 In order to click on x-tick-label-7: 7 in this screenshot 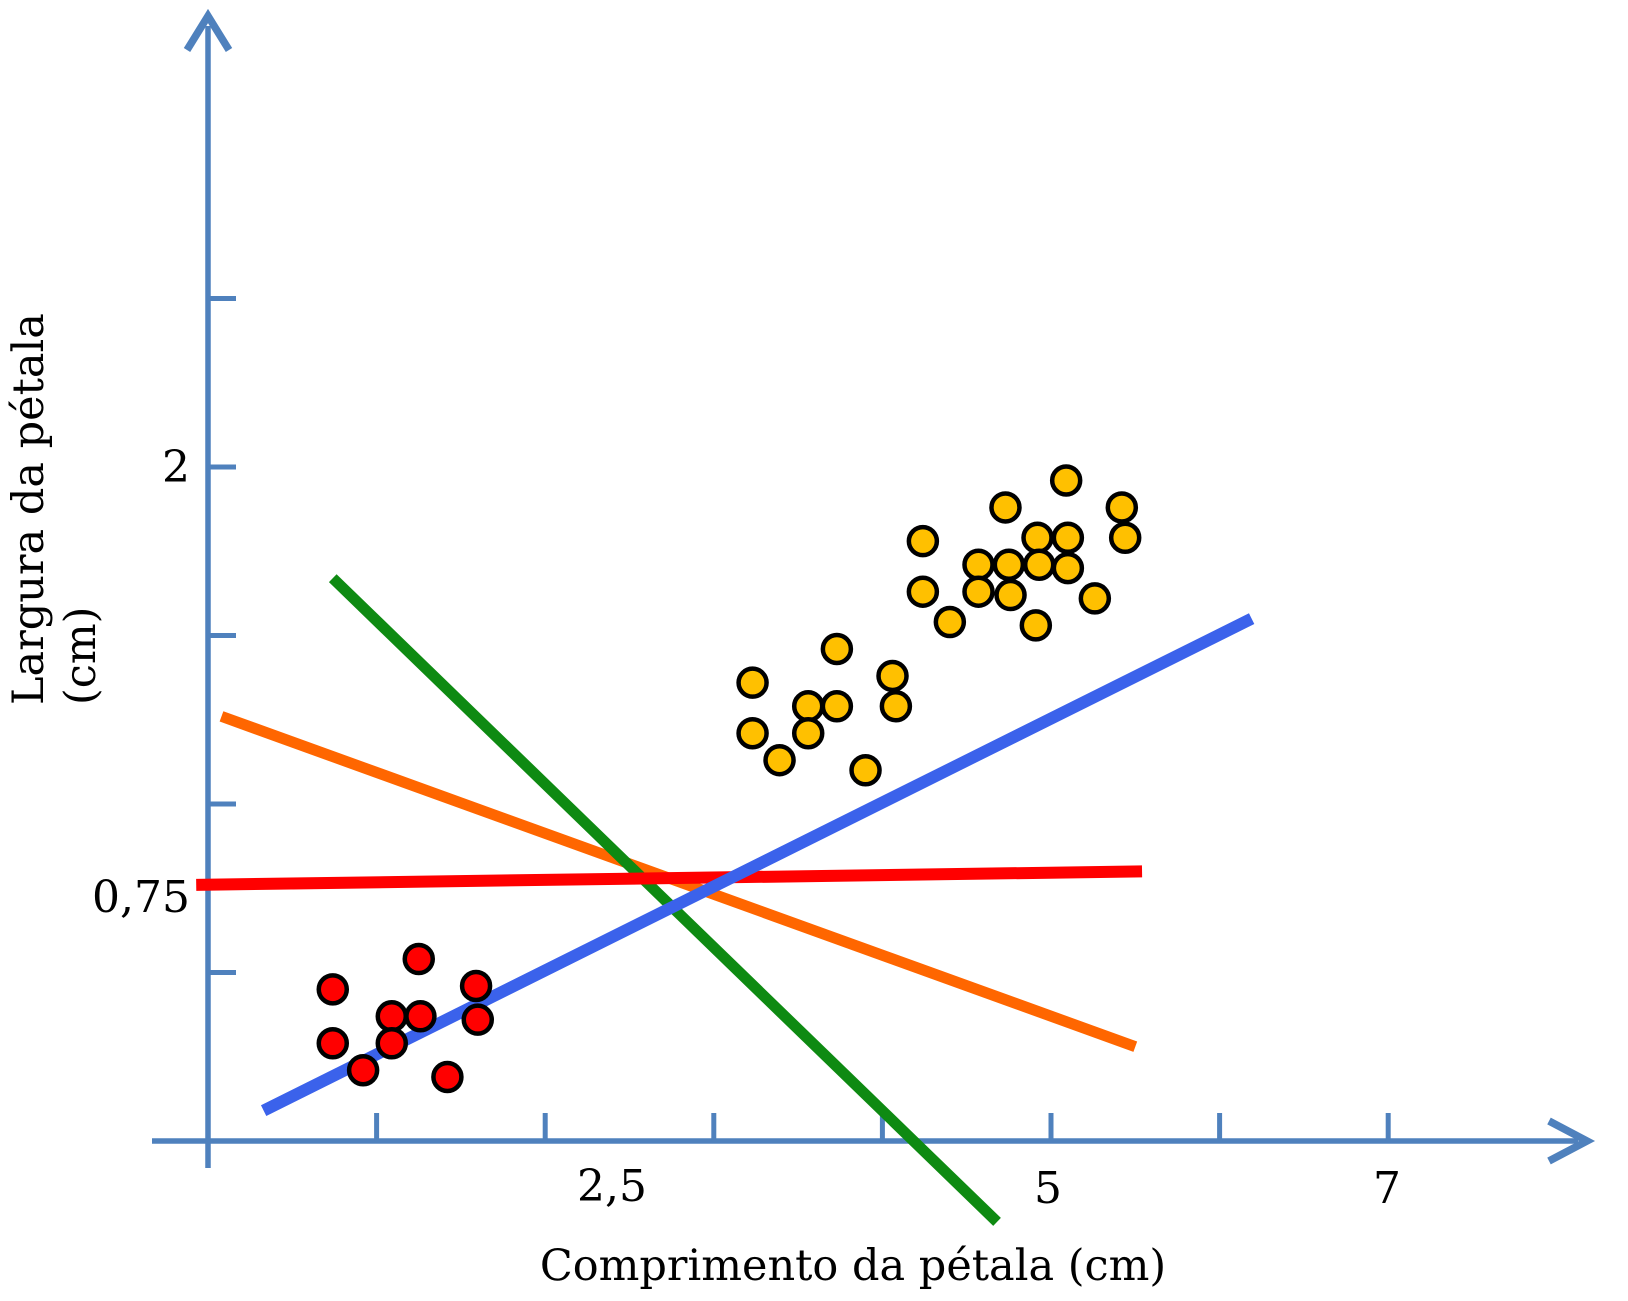, I will do `click(1387, 1188)`.